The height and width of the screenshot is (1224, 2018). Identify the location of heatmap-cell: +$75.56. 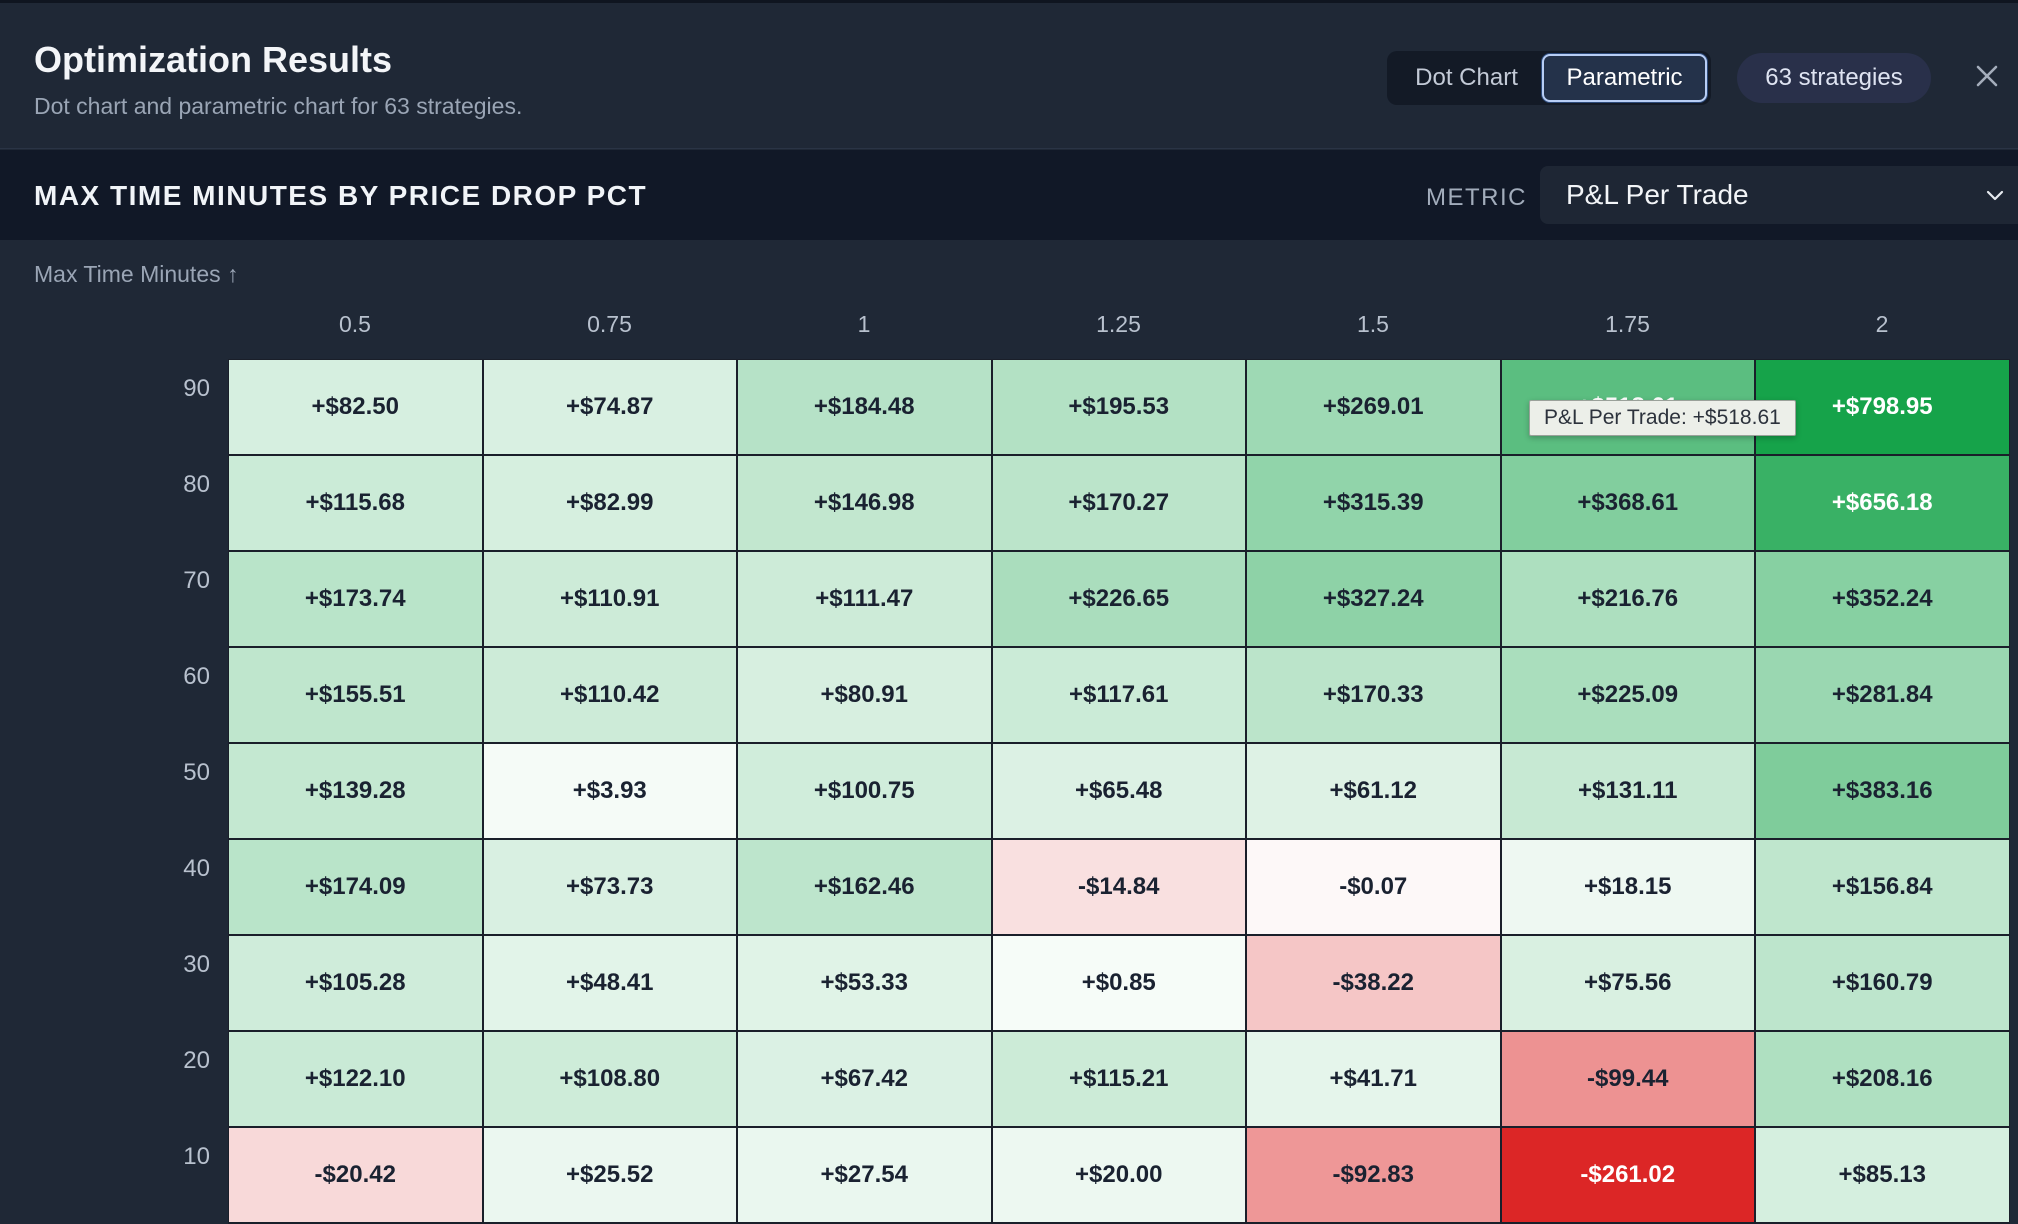
(1627, 983).